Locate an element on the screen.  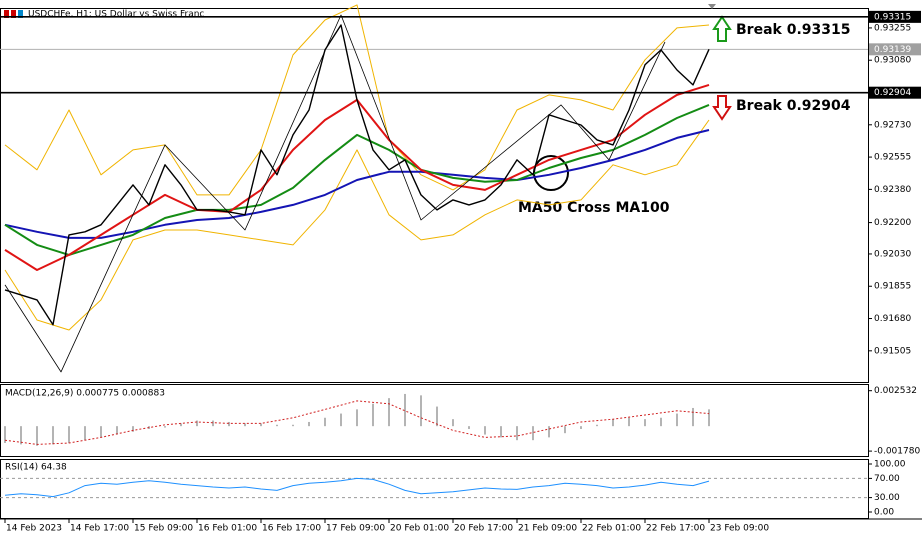
y-tick-label: -0.001780 is located at coordinates (897, 452).